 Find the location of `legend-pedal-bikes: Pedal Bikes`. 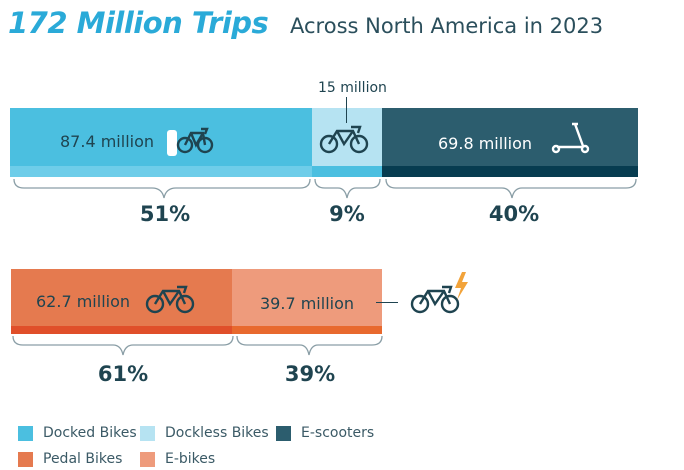

legend-pedal-bikes: Pedal Bikes is located at coordinates (70, 459).